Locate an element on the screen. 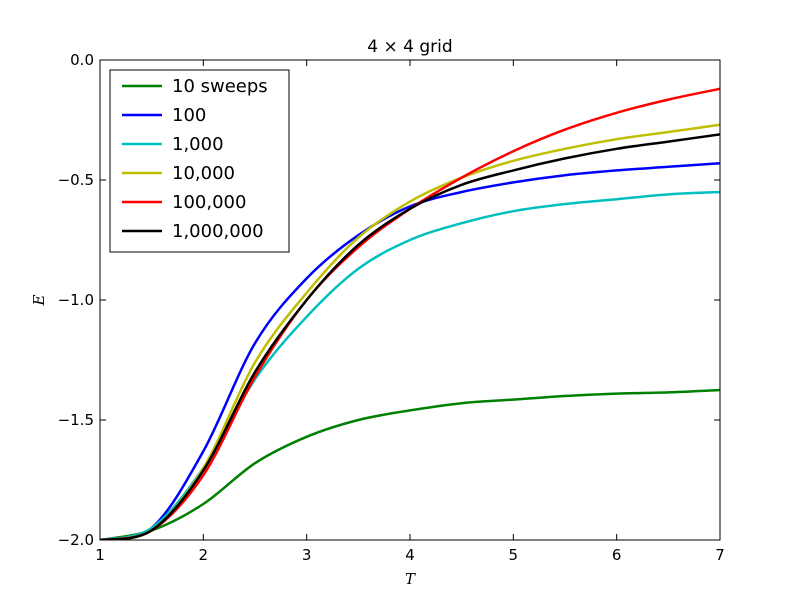 Image resolution: width=800 pixels, height=600 pixels. y-tick-label: −1.0 is located at coordinates (76, 300).